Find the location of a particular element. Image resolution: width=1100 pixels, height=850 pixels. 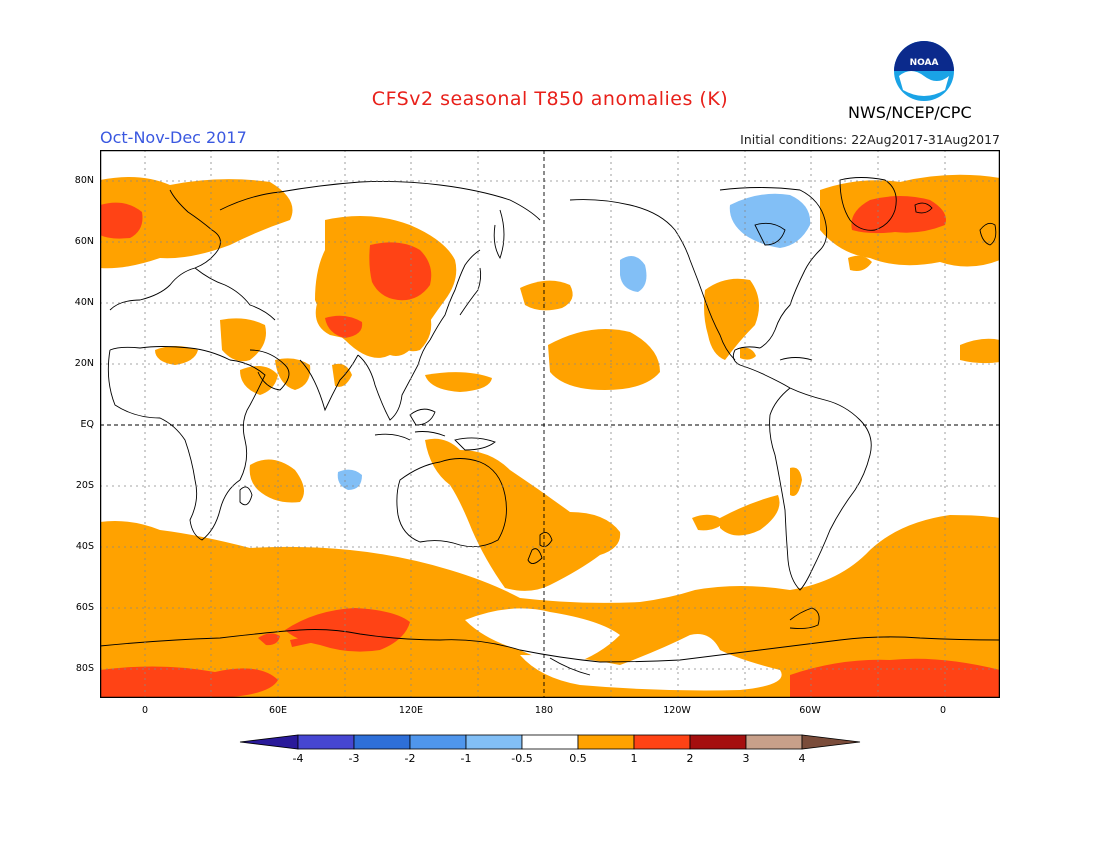

colorbar-tick-4: 4 is located at coordinates (802, 758).